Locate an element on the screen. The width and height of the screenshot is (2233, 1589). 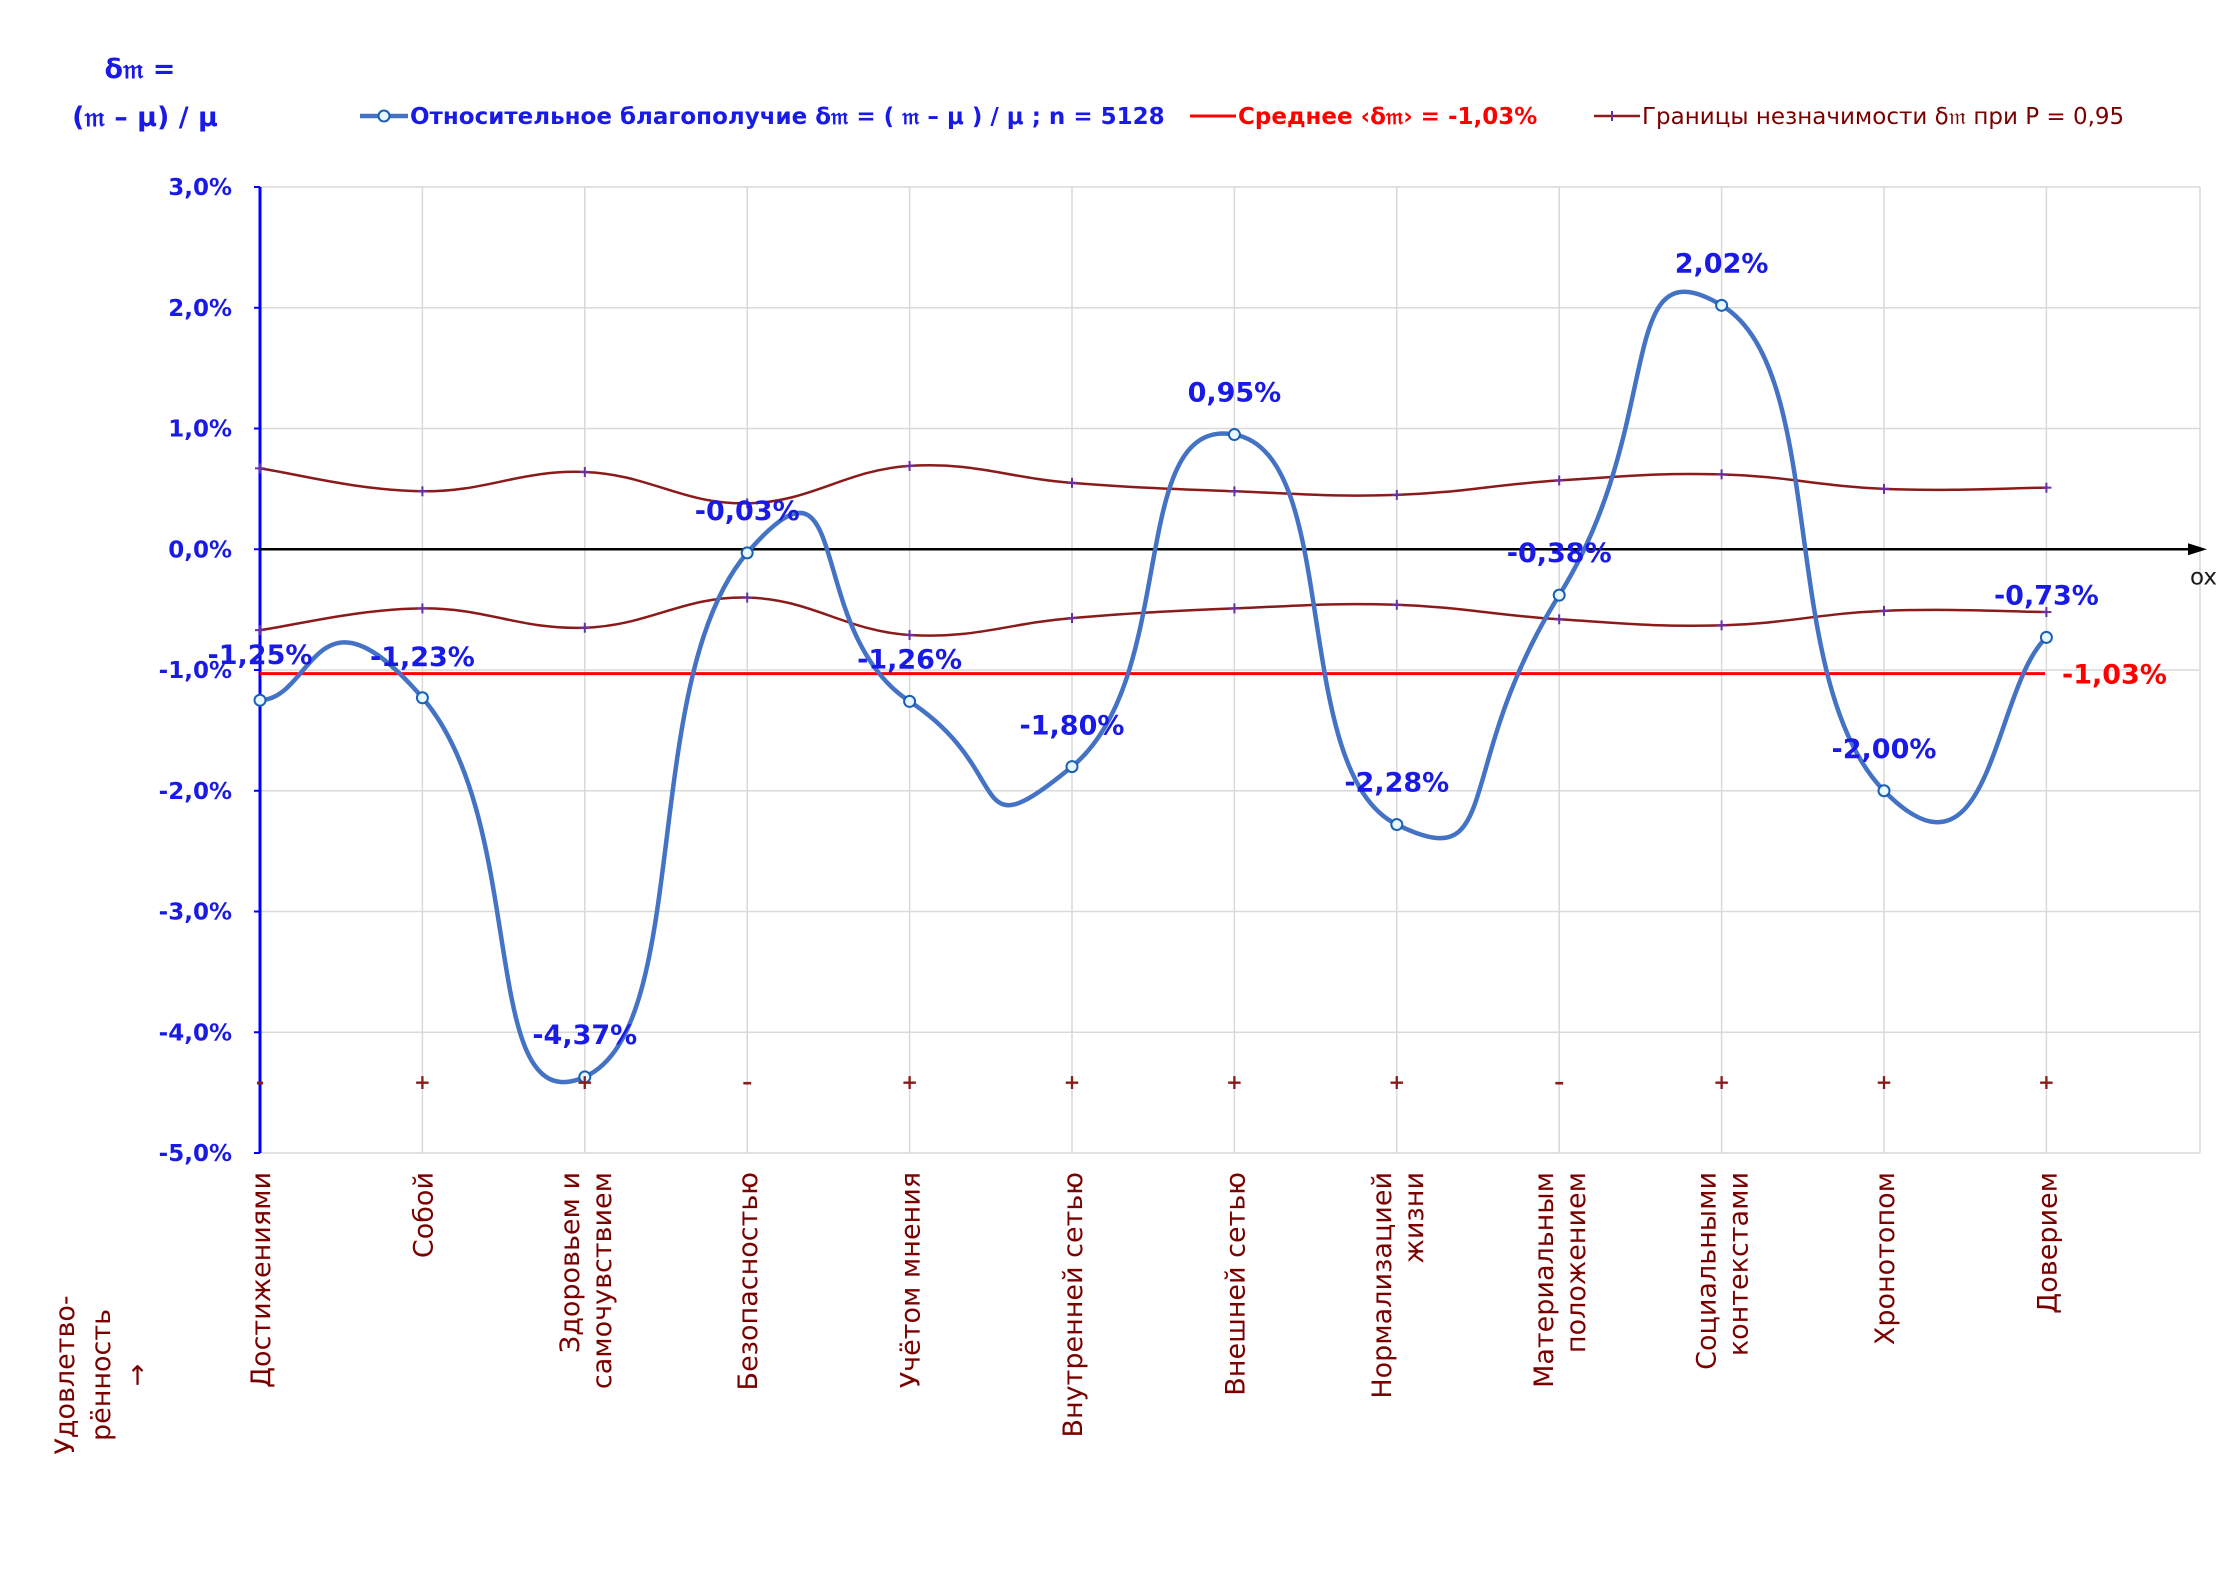
y-tick-label: -3,0% is located at coordinates (195, 913).